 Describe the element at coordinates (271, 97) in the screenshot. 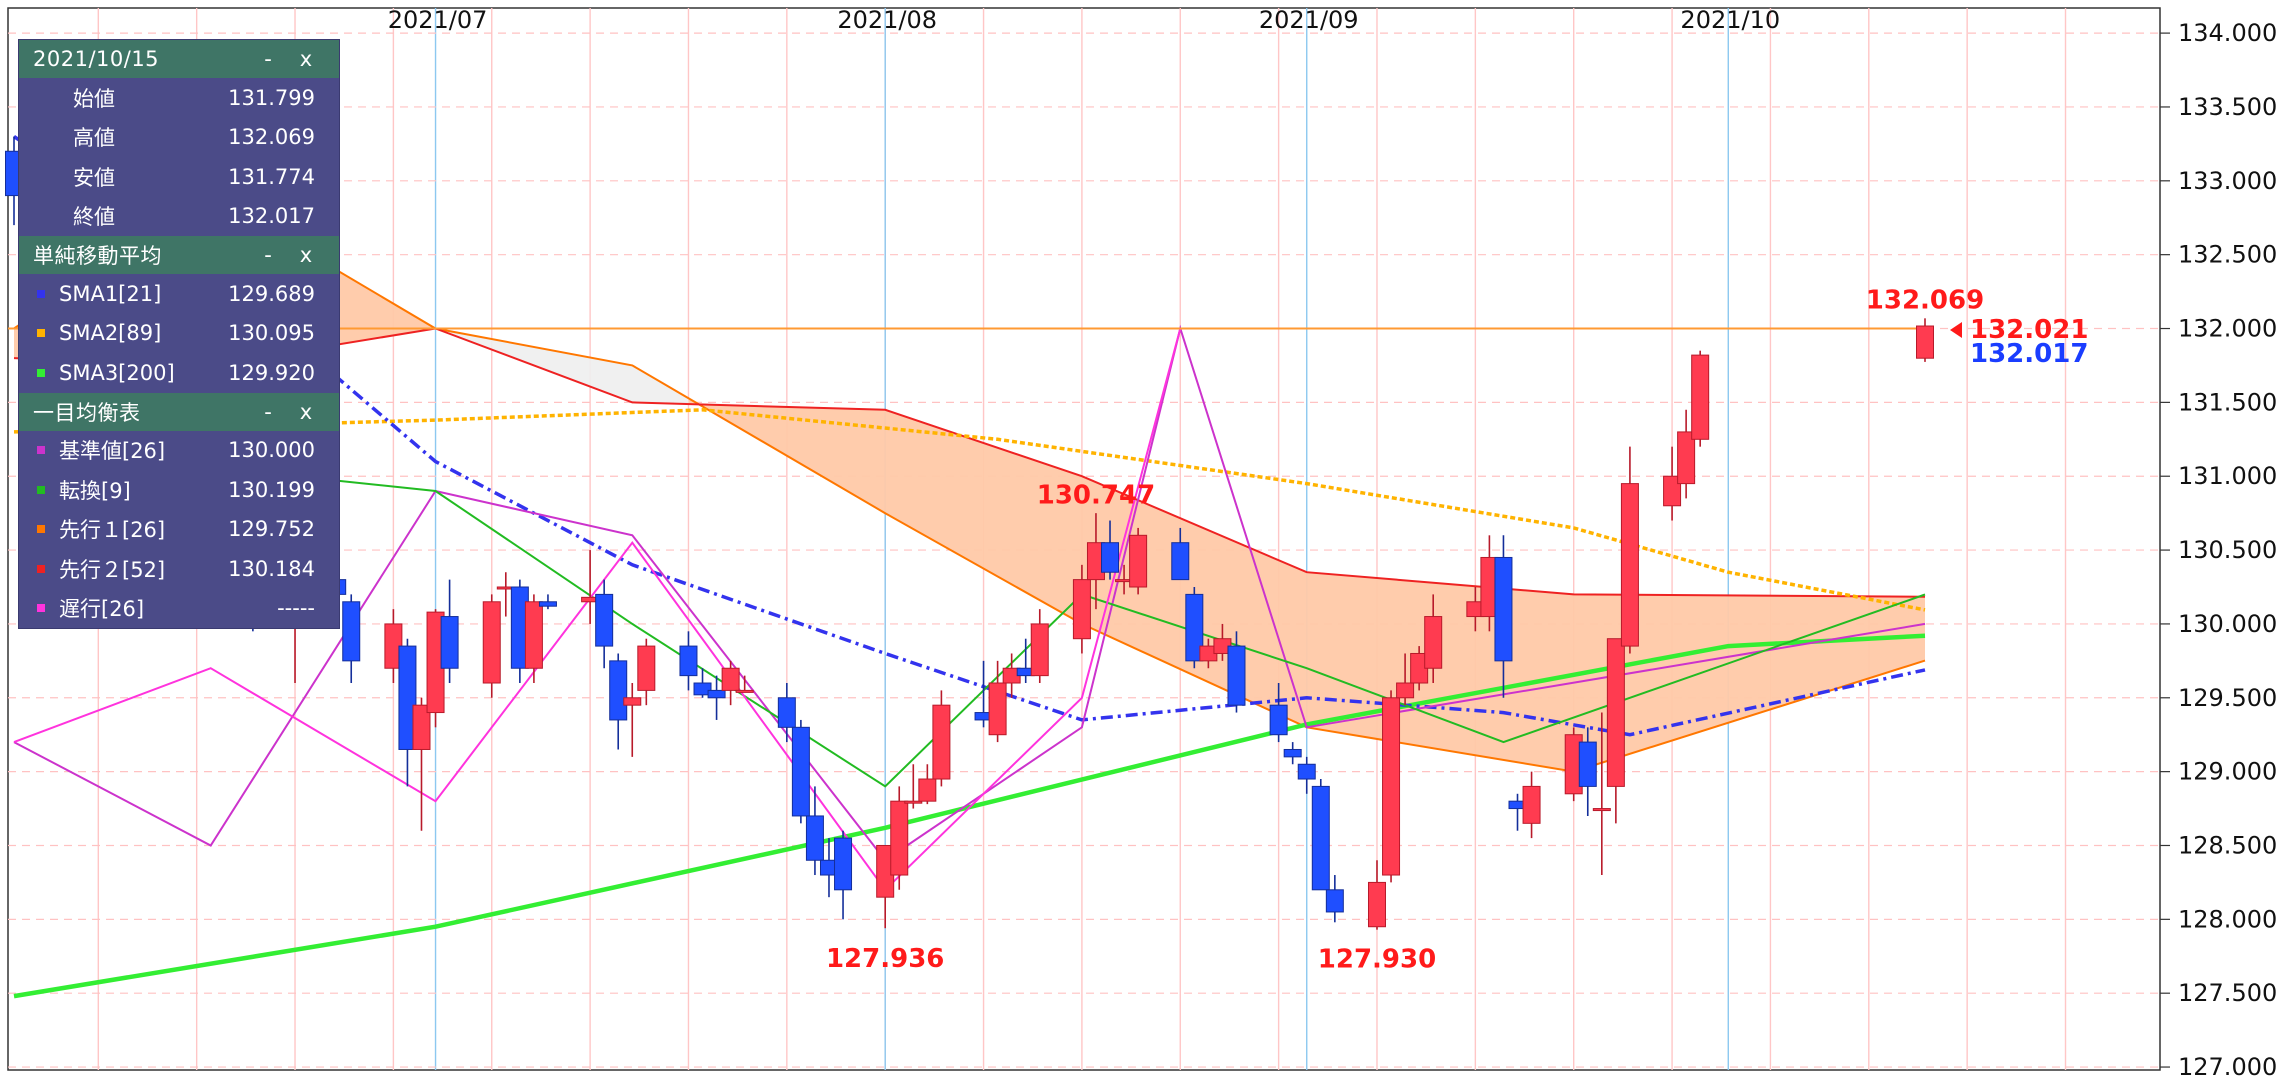

I see `row-value: 131.799` at that location.